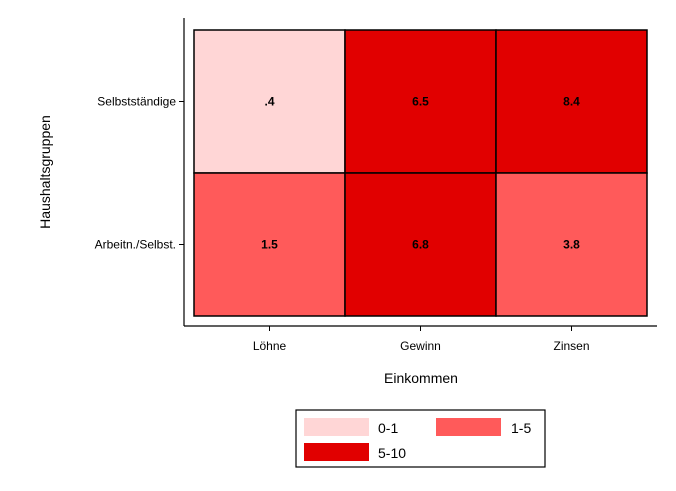 The height and width of the screenshot is (491, 676). What do you see at coordinates (136, 102) in the screenshot?
I see `y-tick-label: Selbstständige` at bounding box center [136, 102].